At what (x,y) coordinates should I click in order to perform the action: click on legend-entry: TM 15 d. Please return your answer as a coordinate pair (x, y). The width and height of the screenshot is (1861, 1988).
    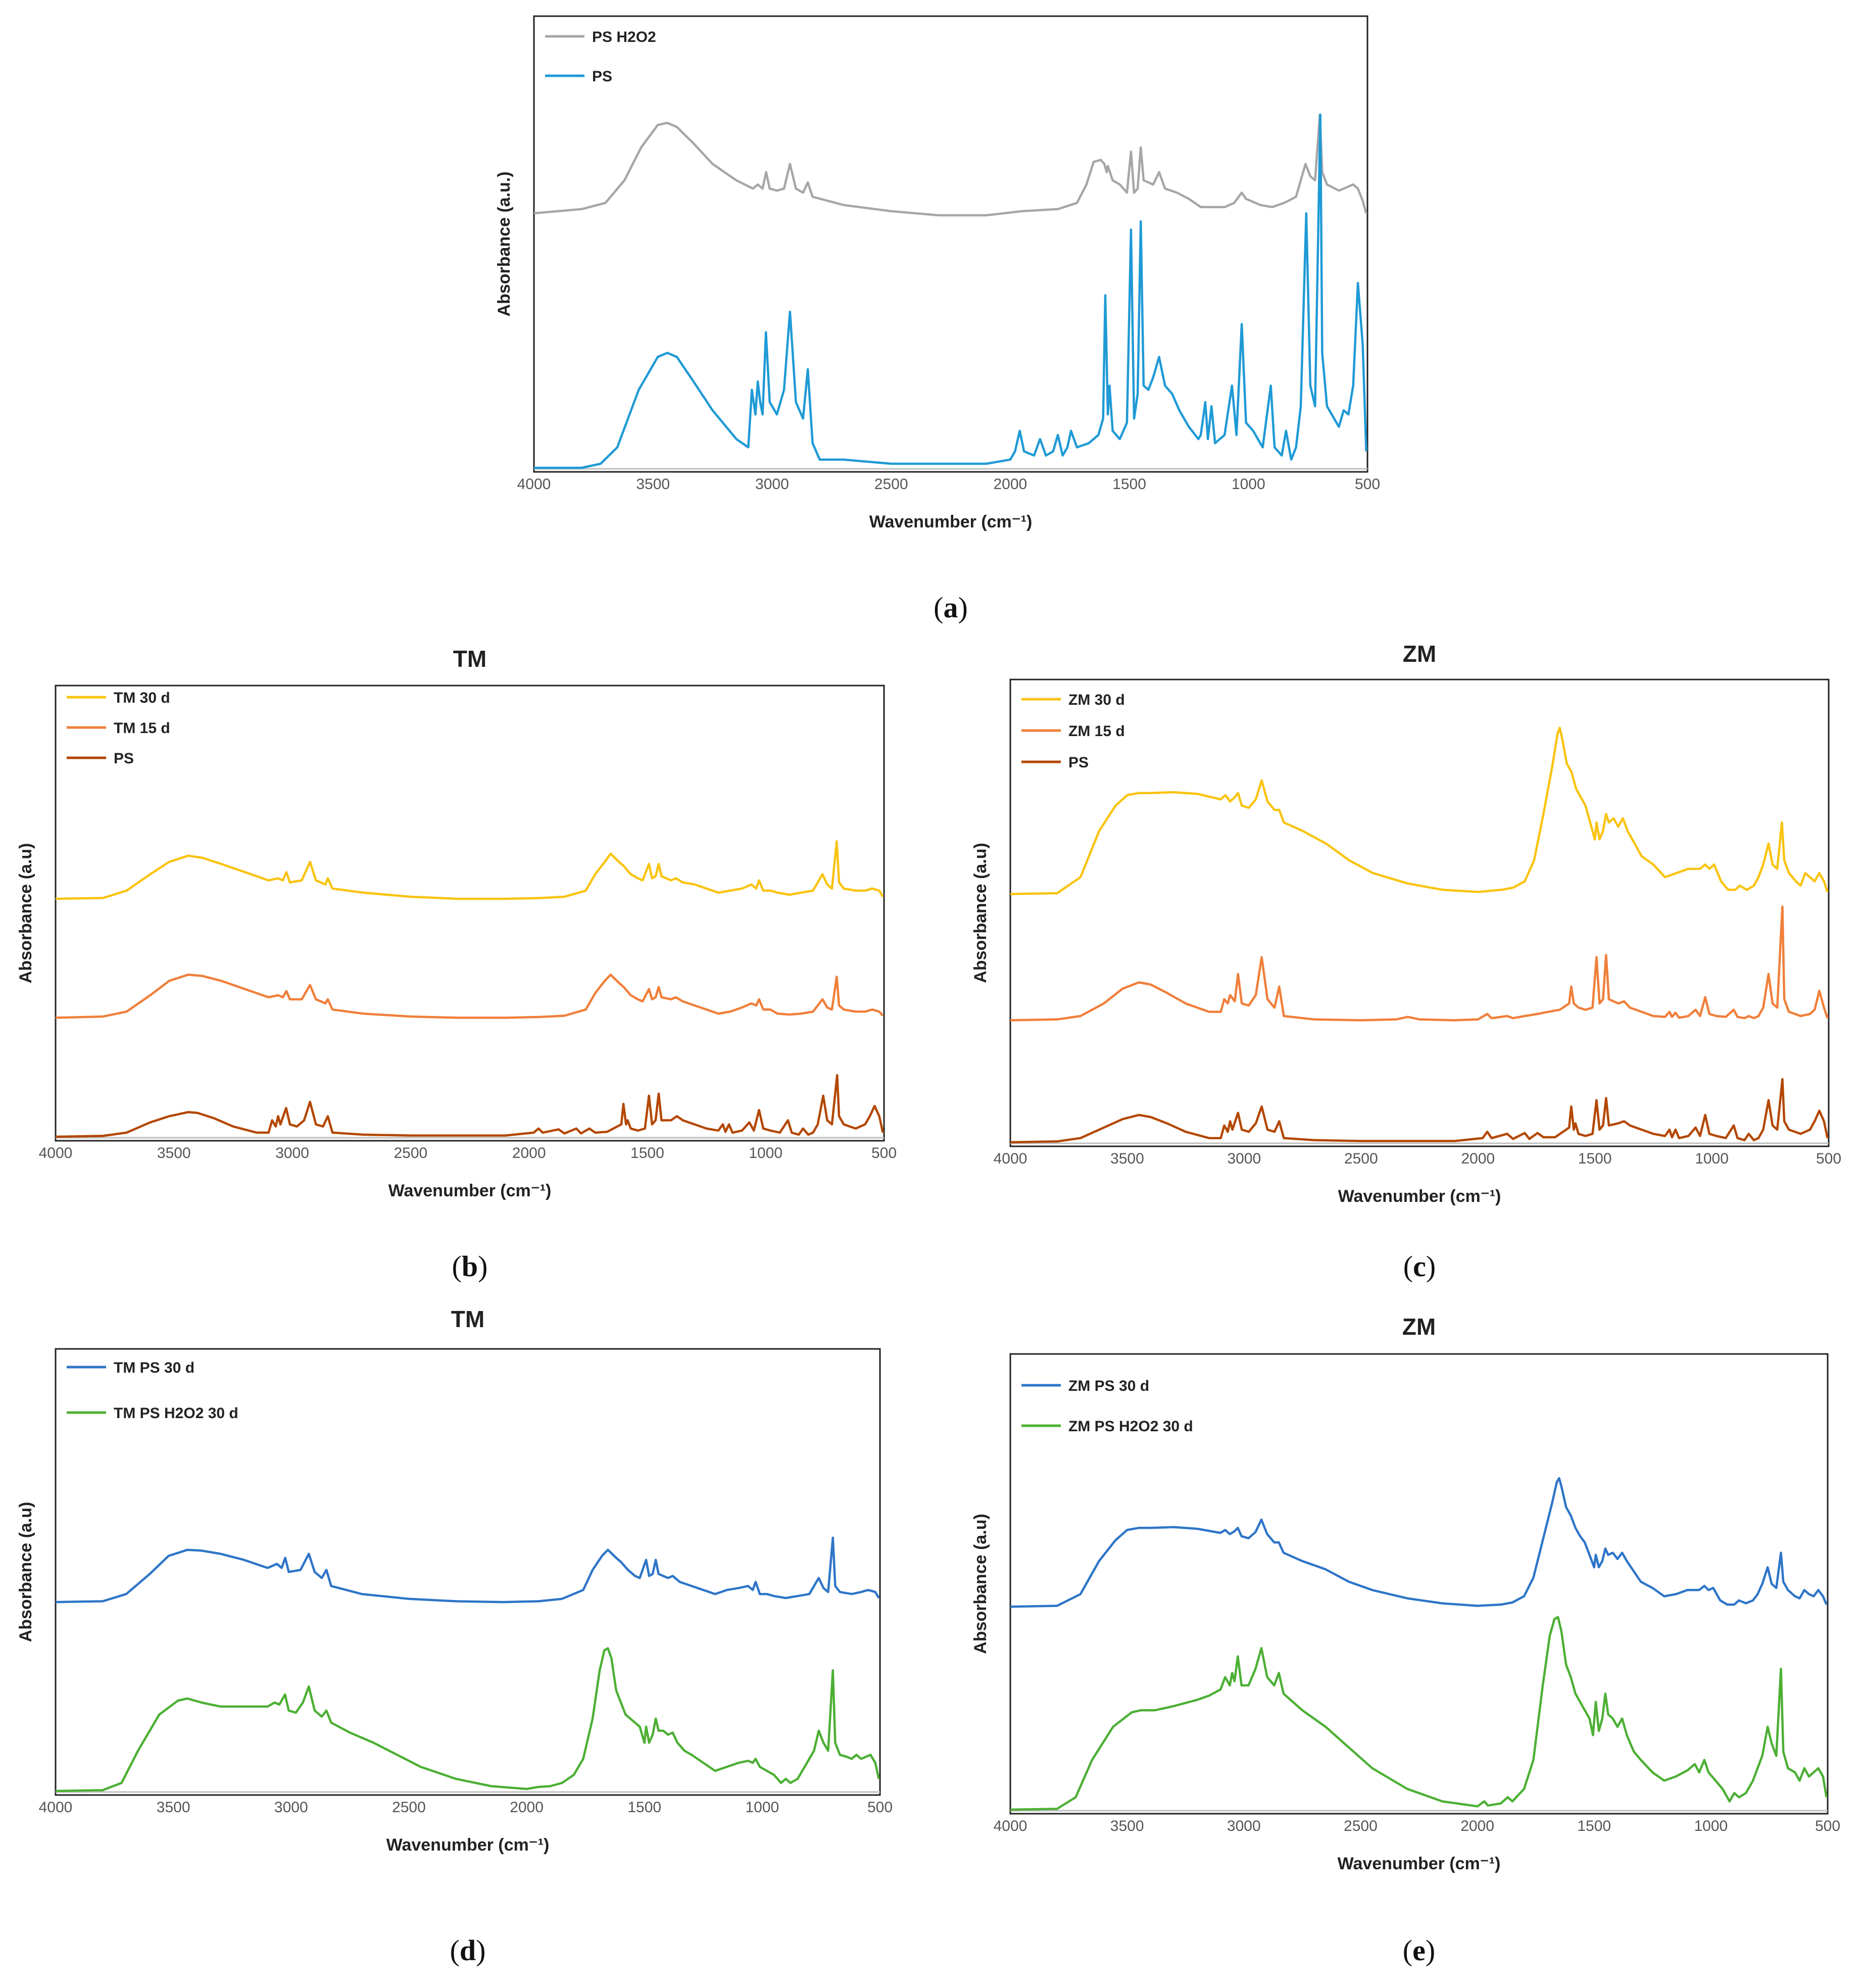
    Looking at the image, I should click on (118, 728).